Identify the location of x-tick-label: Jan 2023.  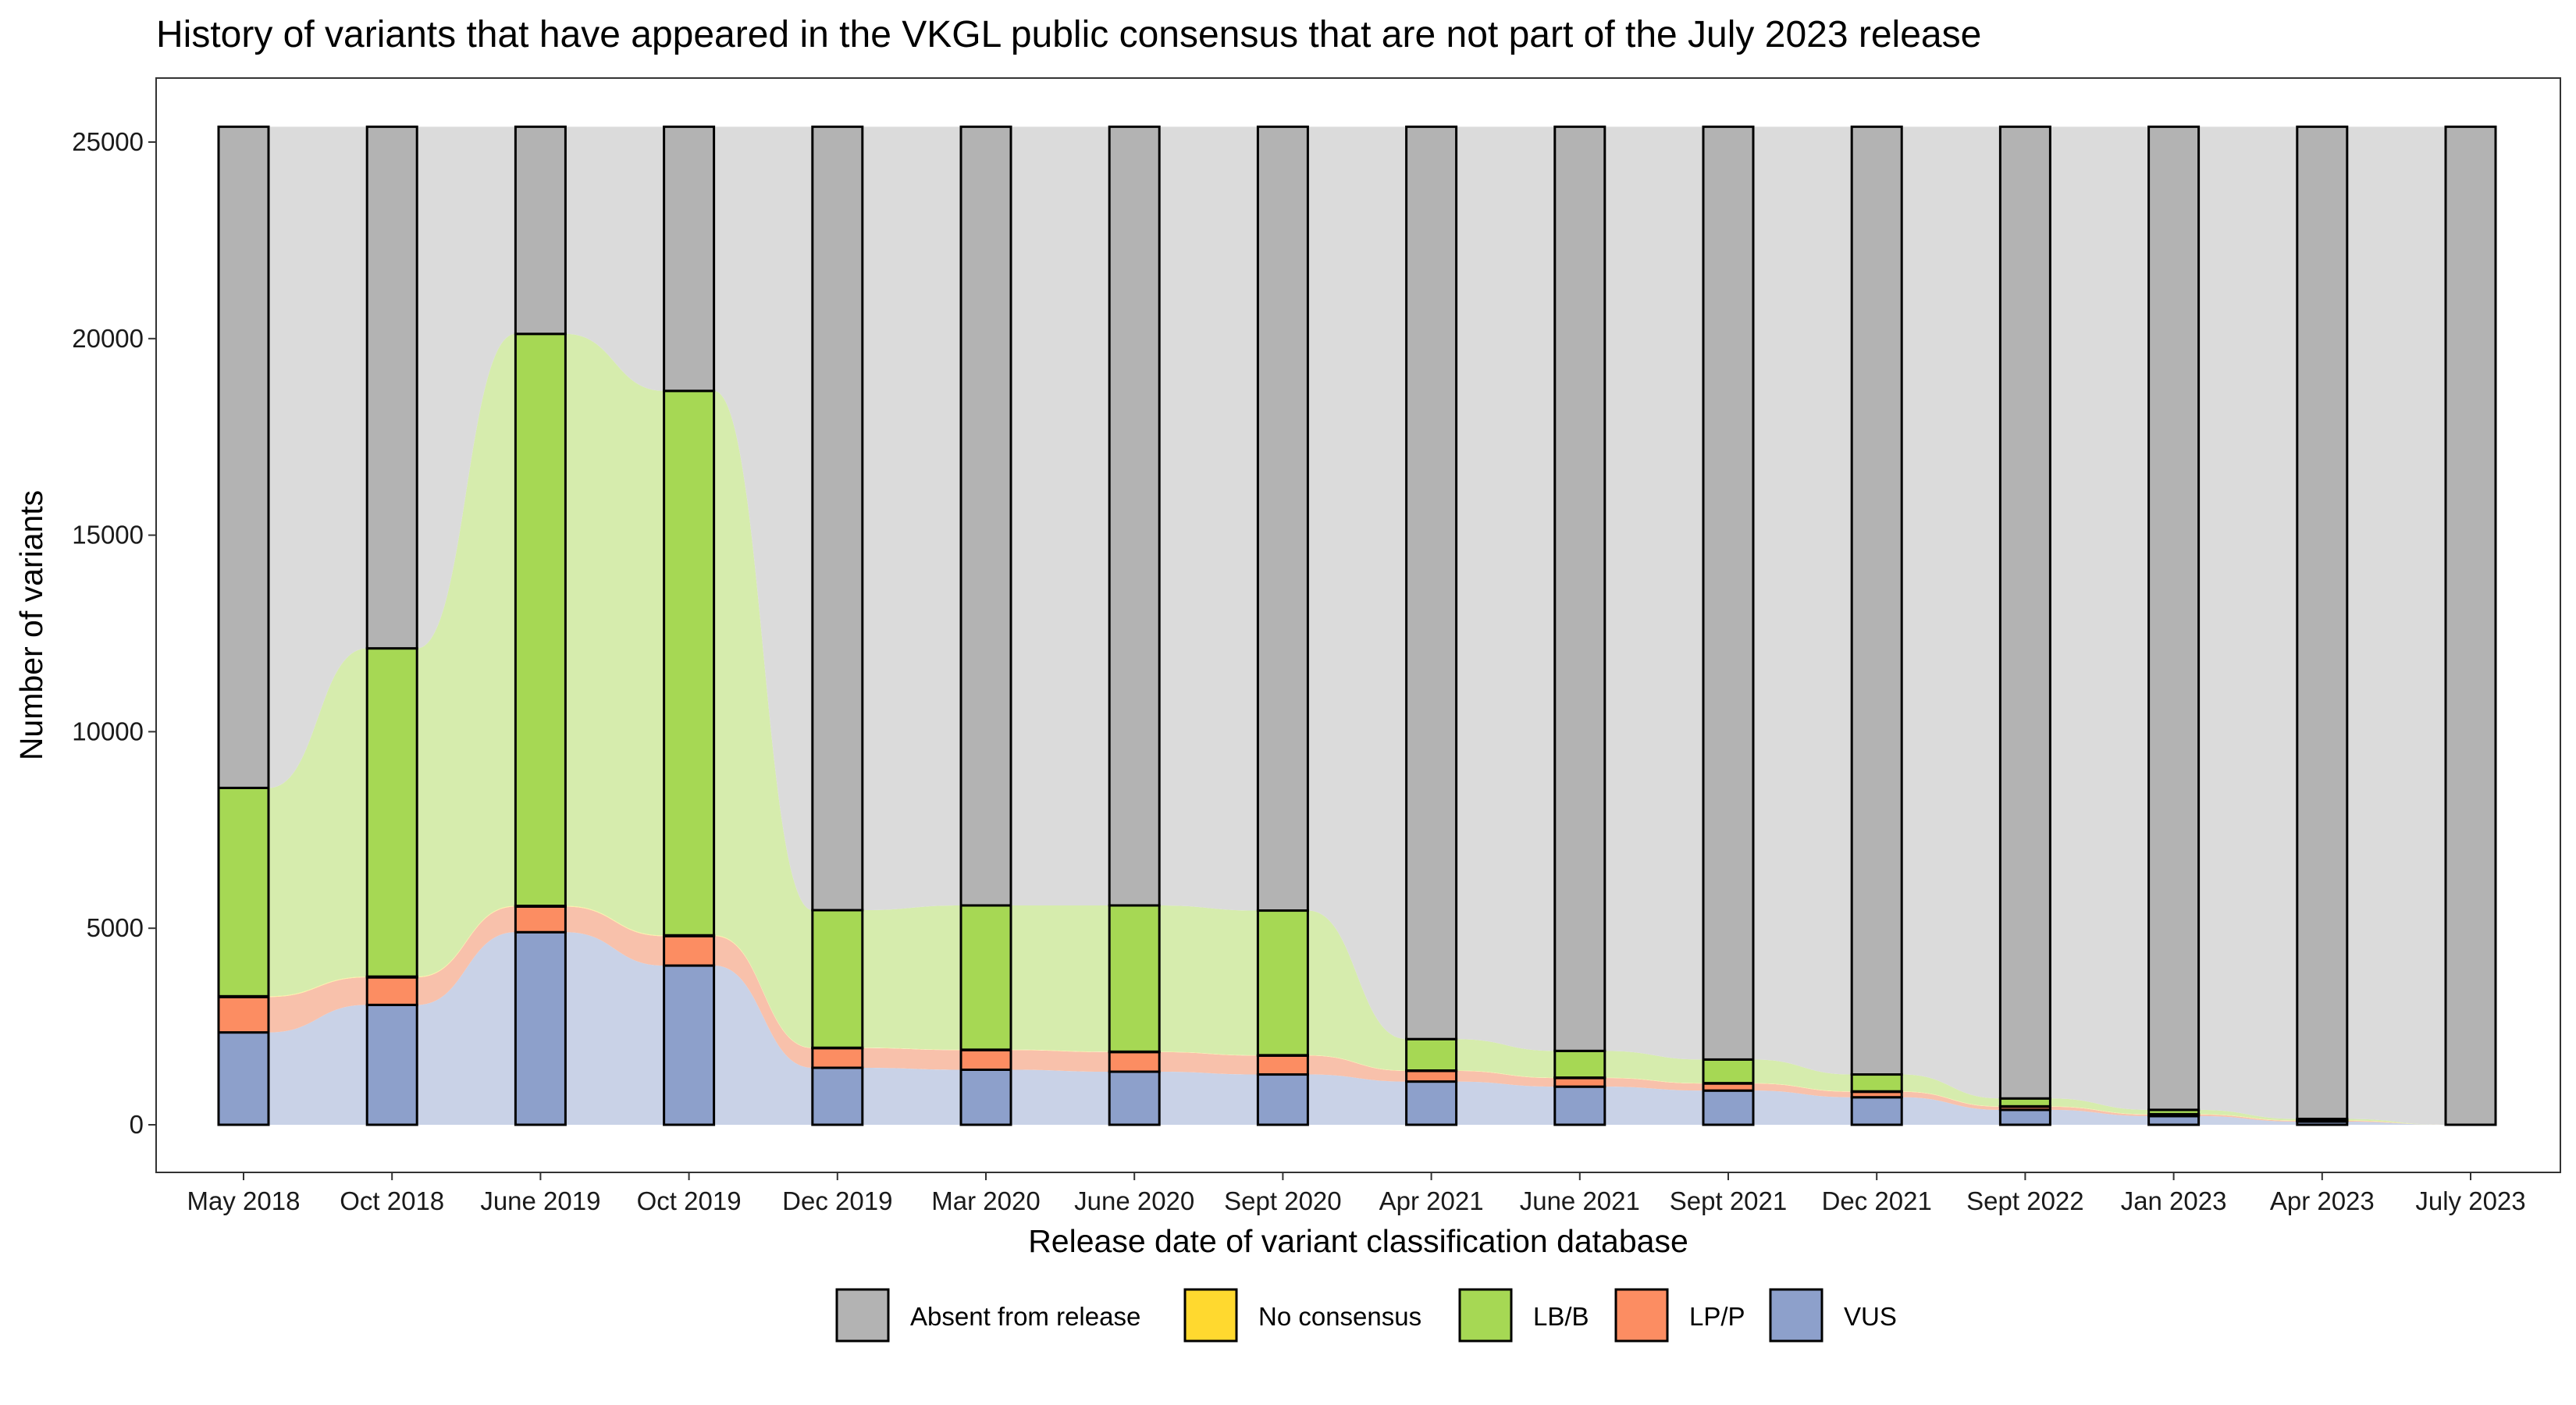
(2174, 1201).